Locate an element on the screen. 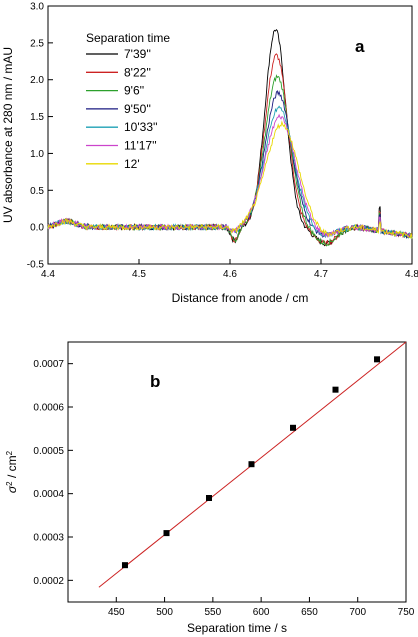  chart-a-legend-entry: 11'17'' is located at coordinates (140, 146).